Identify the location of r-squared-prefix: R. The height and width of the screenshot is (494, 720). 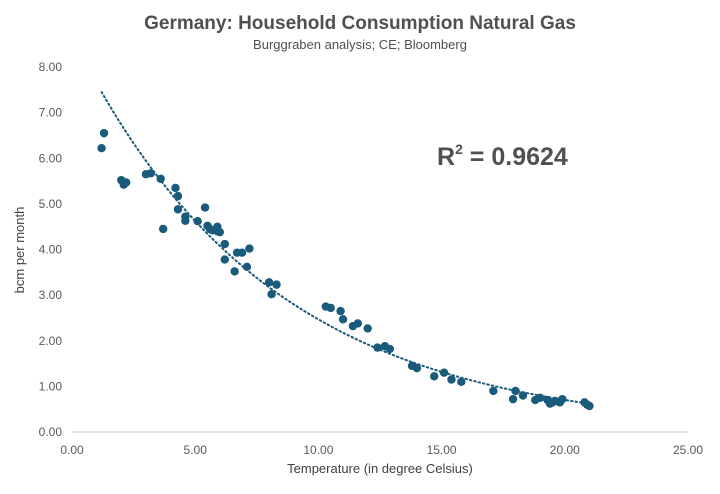
(446, 157).